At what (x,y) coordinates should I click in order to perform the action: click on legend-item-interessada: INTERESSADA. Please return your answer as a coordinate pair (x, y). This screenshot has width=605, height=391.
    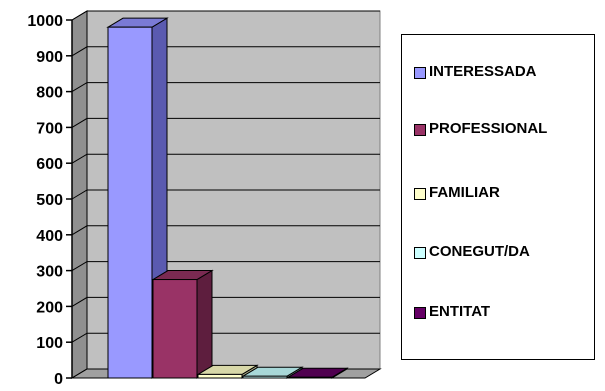
    Looking at the image, I should click on (501, 72).